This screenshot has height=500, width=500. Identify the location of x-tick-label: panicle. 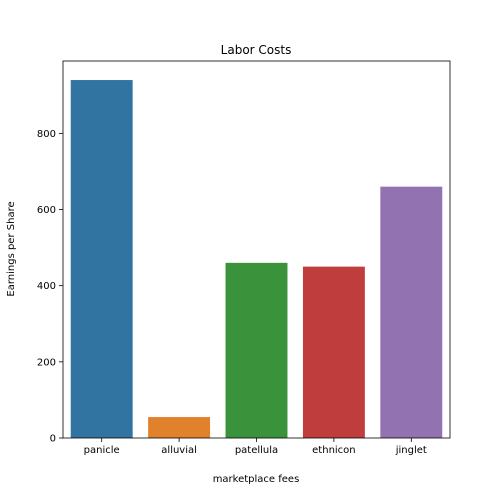
(102, 450).